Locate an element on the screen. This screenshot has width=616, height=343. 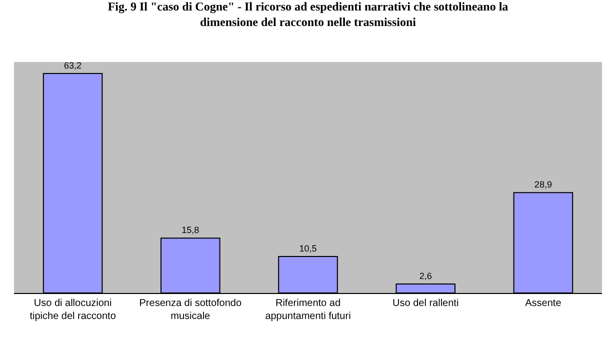
data-label: 63,2 is located at coordinates (73, 65).